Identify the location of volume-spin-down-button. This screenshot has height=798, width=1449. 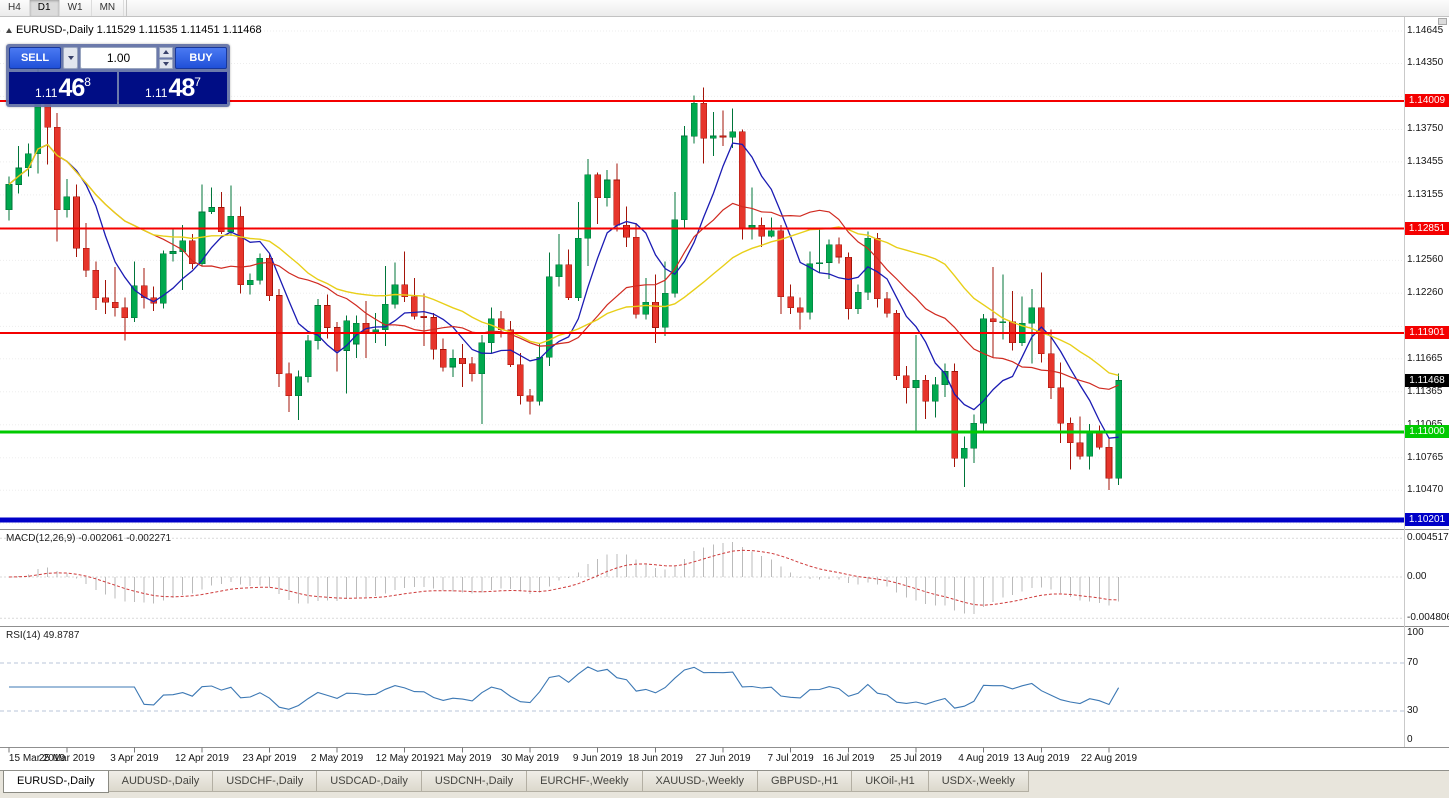
(166, 63).